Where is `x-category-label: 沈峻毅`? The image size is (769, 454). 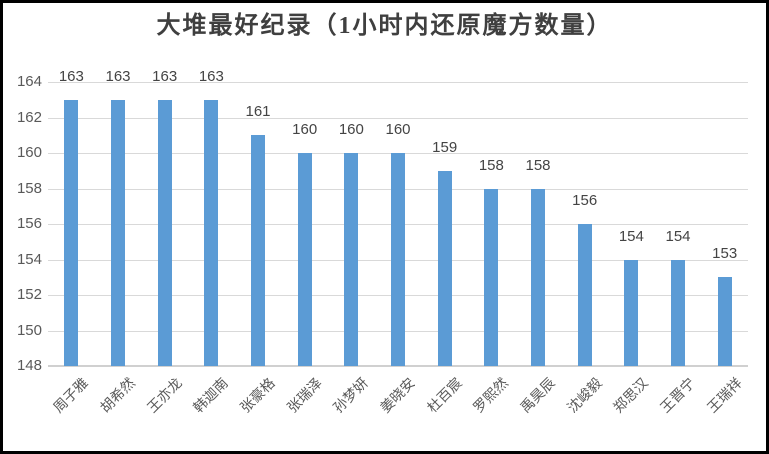
x-category-label: 沈峻毅 is located at coordinates (585, 396).